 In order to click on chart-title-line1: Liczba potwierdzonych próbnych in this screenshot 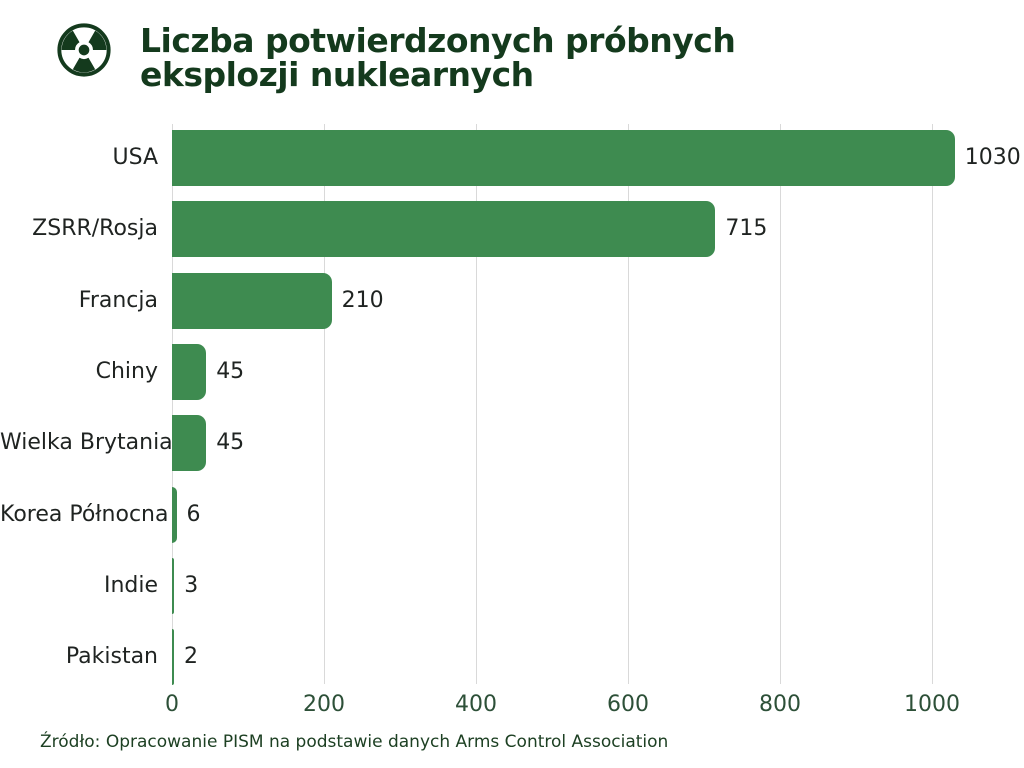, I will do `click(438, 40)`.